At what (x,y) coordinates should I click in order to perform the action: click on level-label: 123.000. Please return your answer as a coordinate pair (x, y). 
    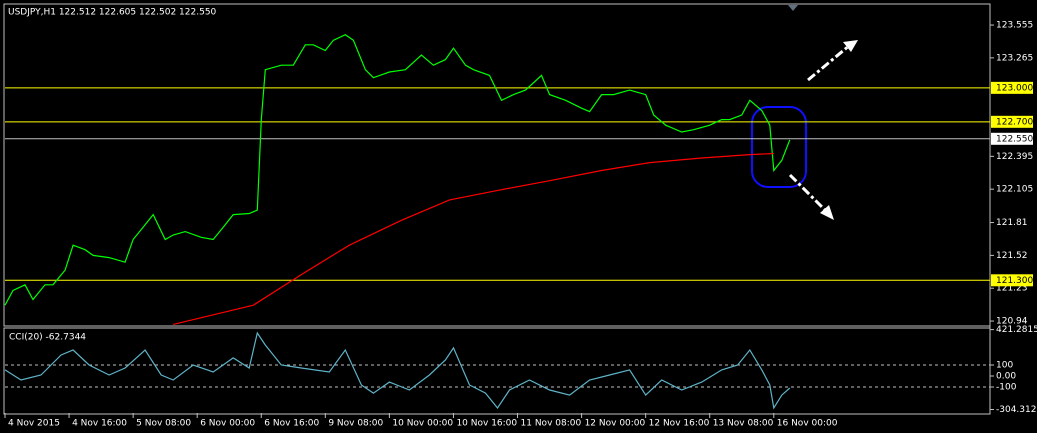
    Looking at the image, I should click on (1014, 88).